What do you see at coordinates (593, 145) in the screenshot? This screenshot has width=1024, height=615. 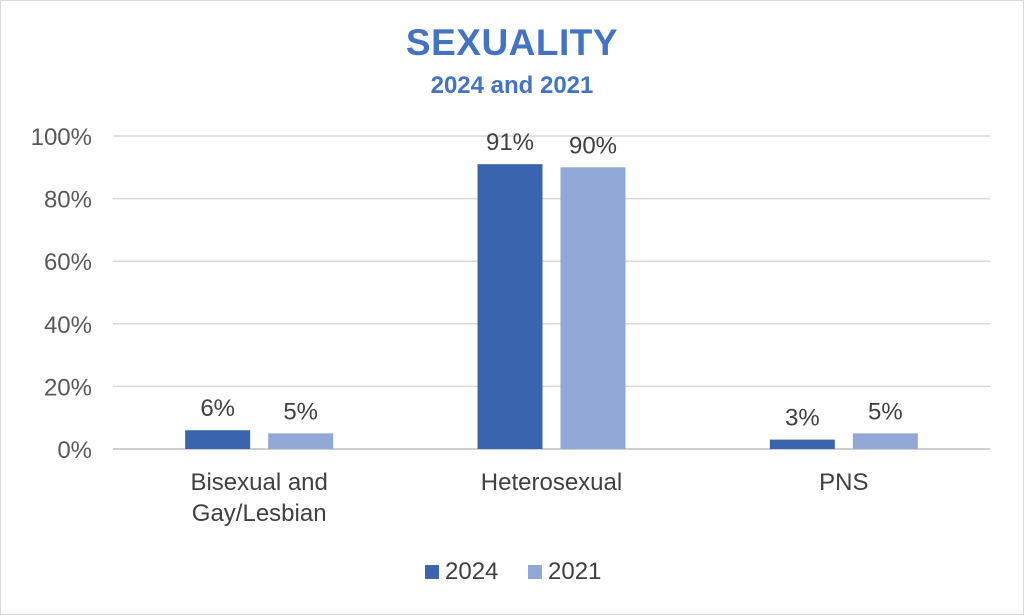 I see `data-label: 90%` at bounding box center [593, 145].